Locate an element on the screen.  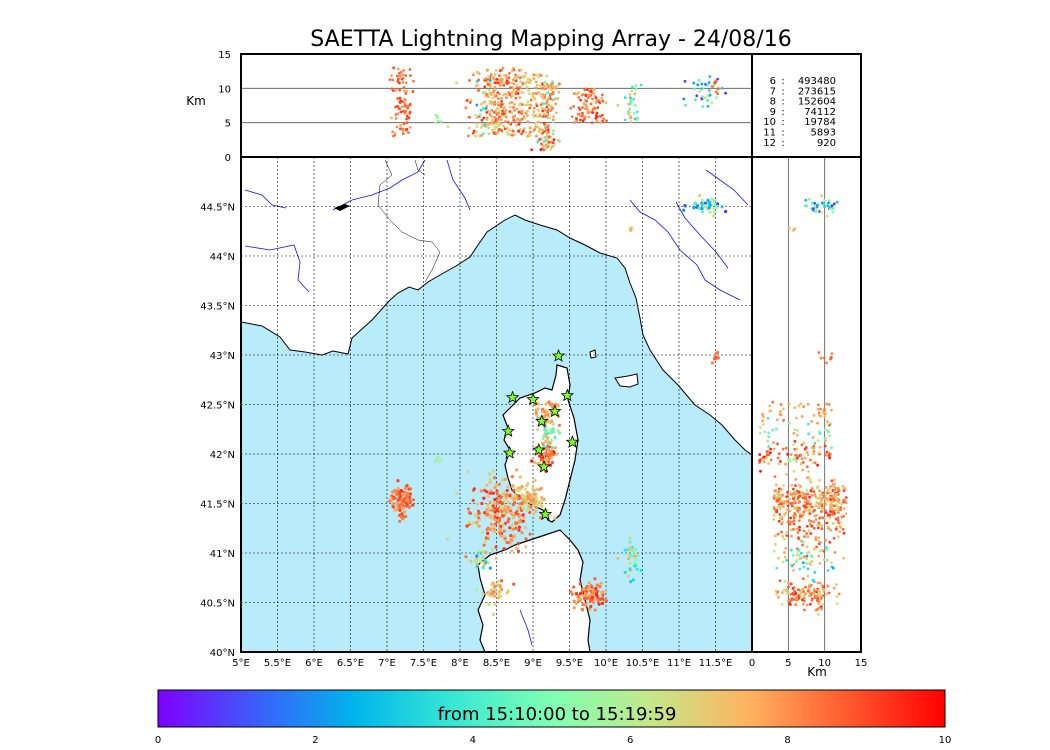
side-tick-label: 15 is located at coordinates (861, 663).